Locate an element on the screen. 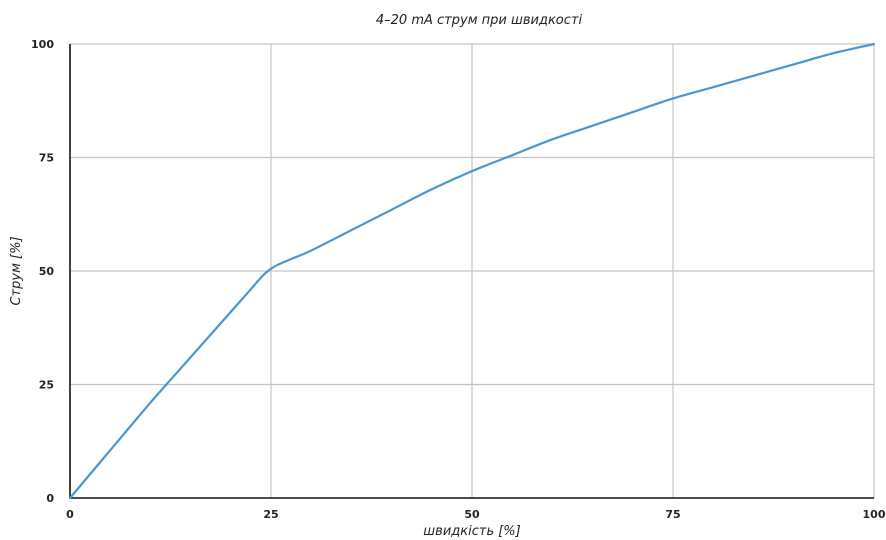 This screenshot has height=540, width=886. y-tick-label-3: 75 is located at coordinates (46, 158).